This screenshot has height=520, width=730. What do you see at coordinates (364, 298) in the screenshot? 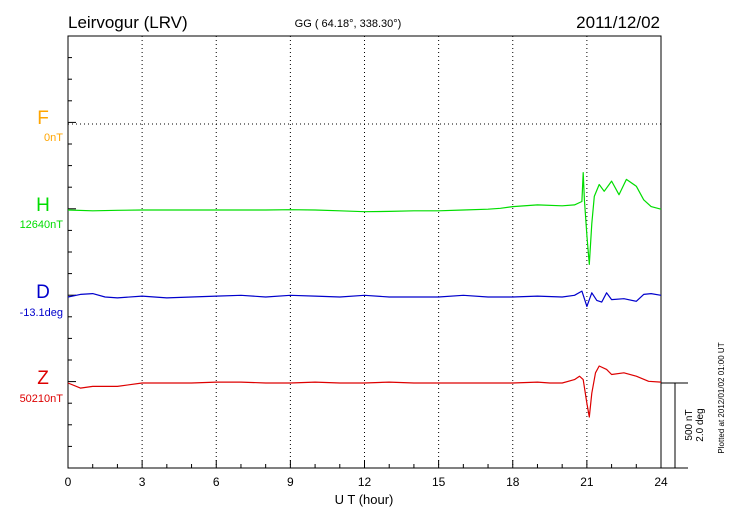
I see `series-line-d` at bounding box center [364, 298].